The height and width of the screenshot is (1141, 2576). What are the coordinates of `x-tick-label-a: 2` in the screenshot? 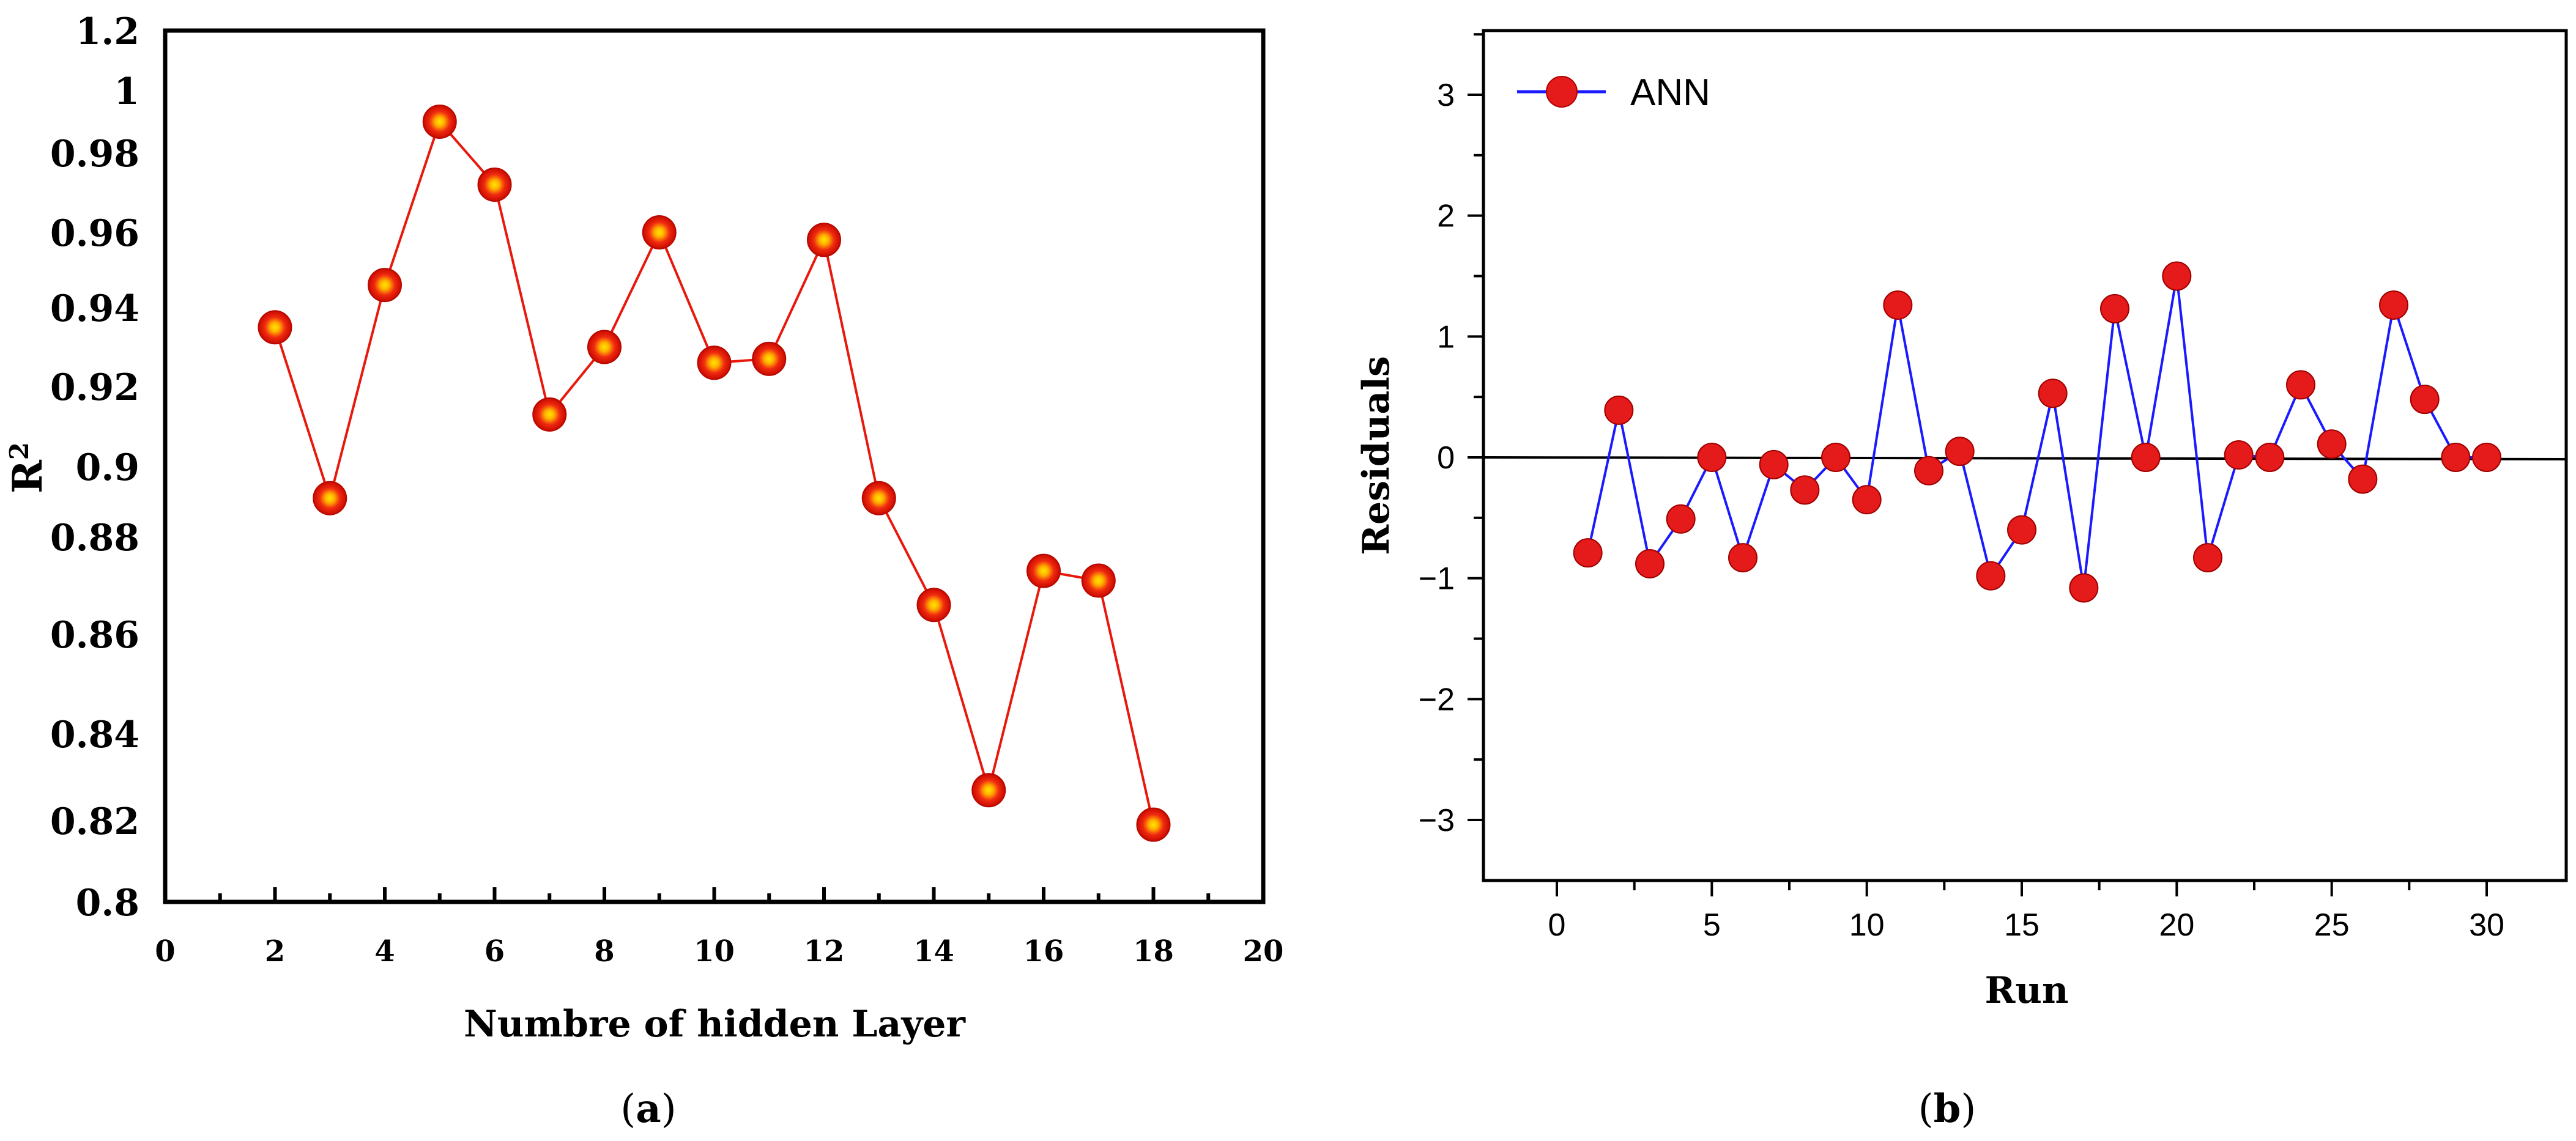 It's located at (275, 952).